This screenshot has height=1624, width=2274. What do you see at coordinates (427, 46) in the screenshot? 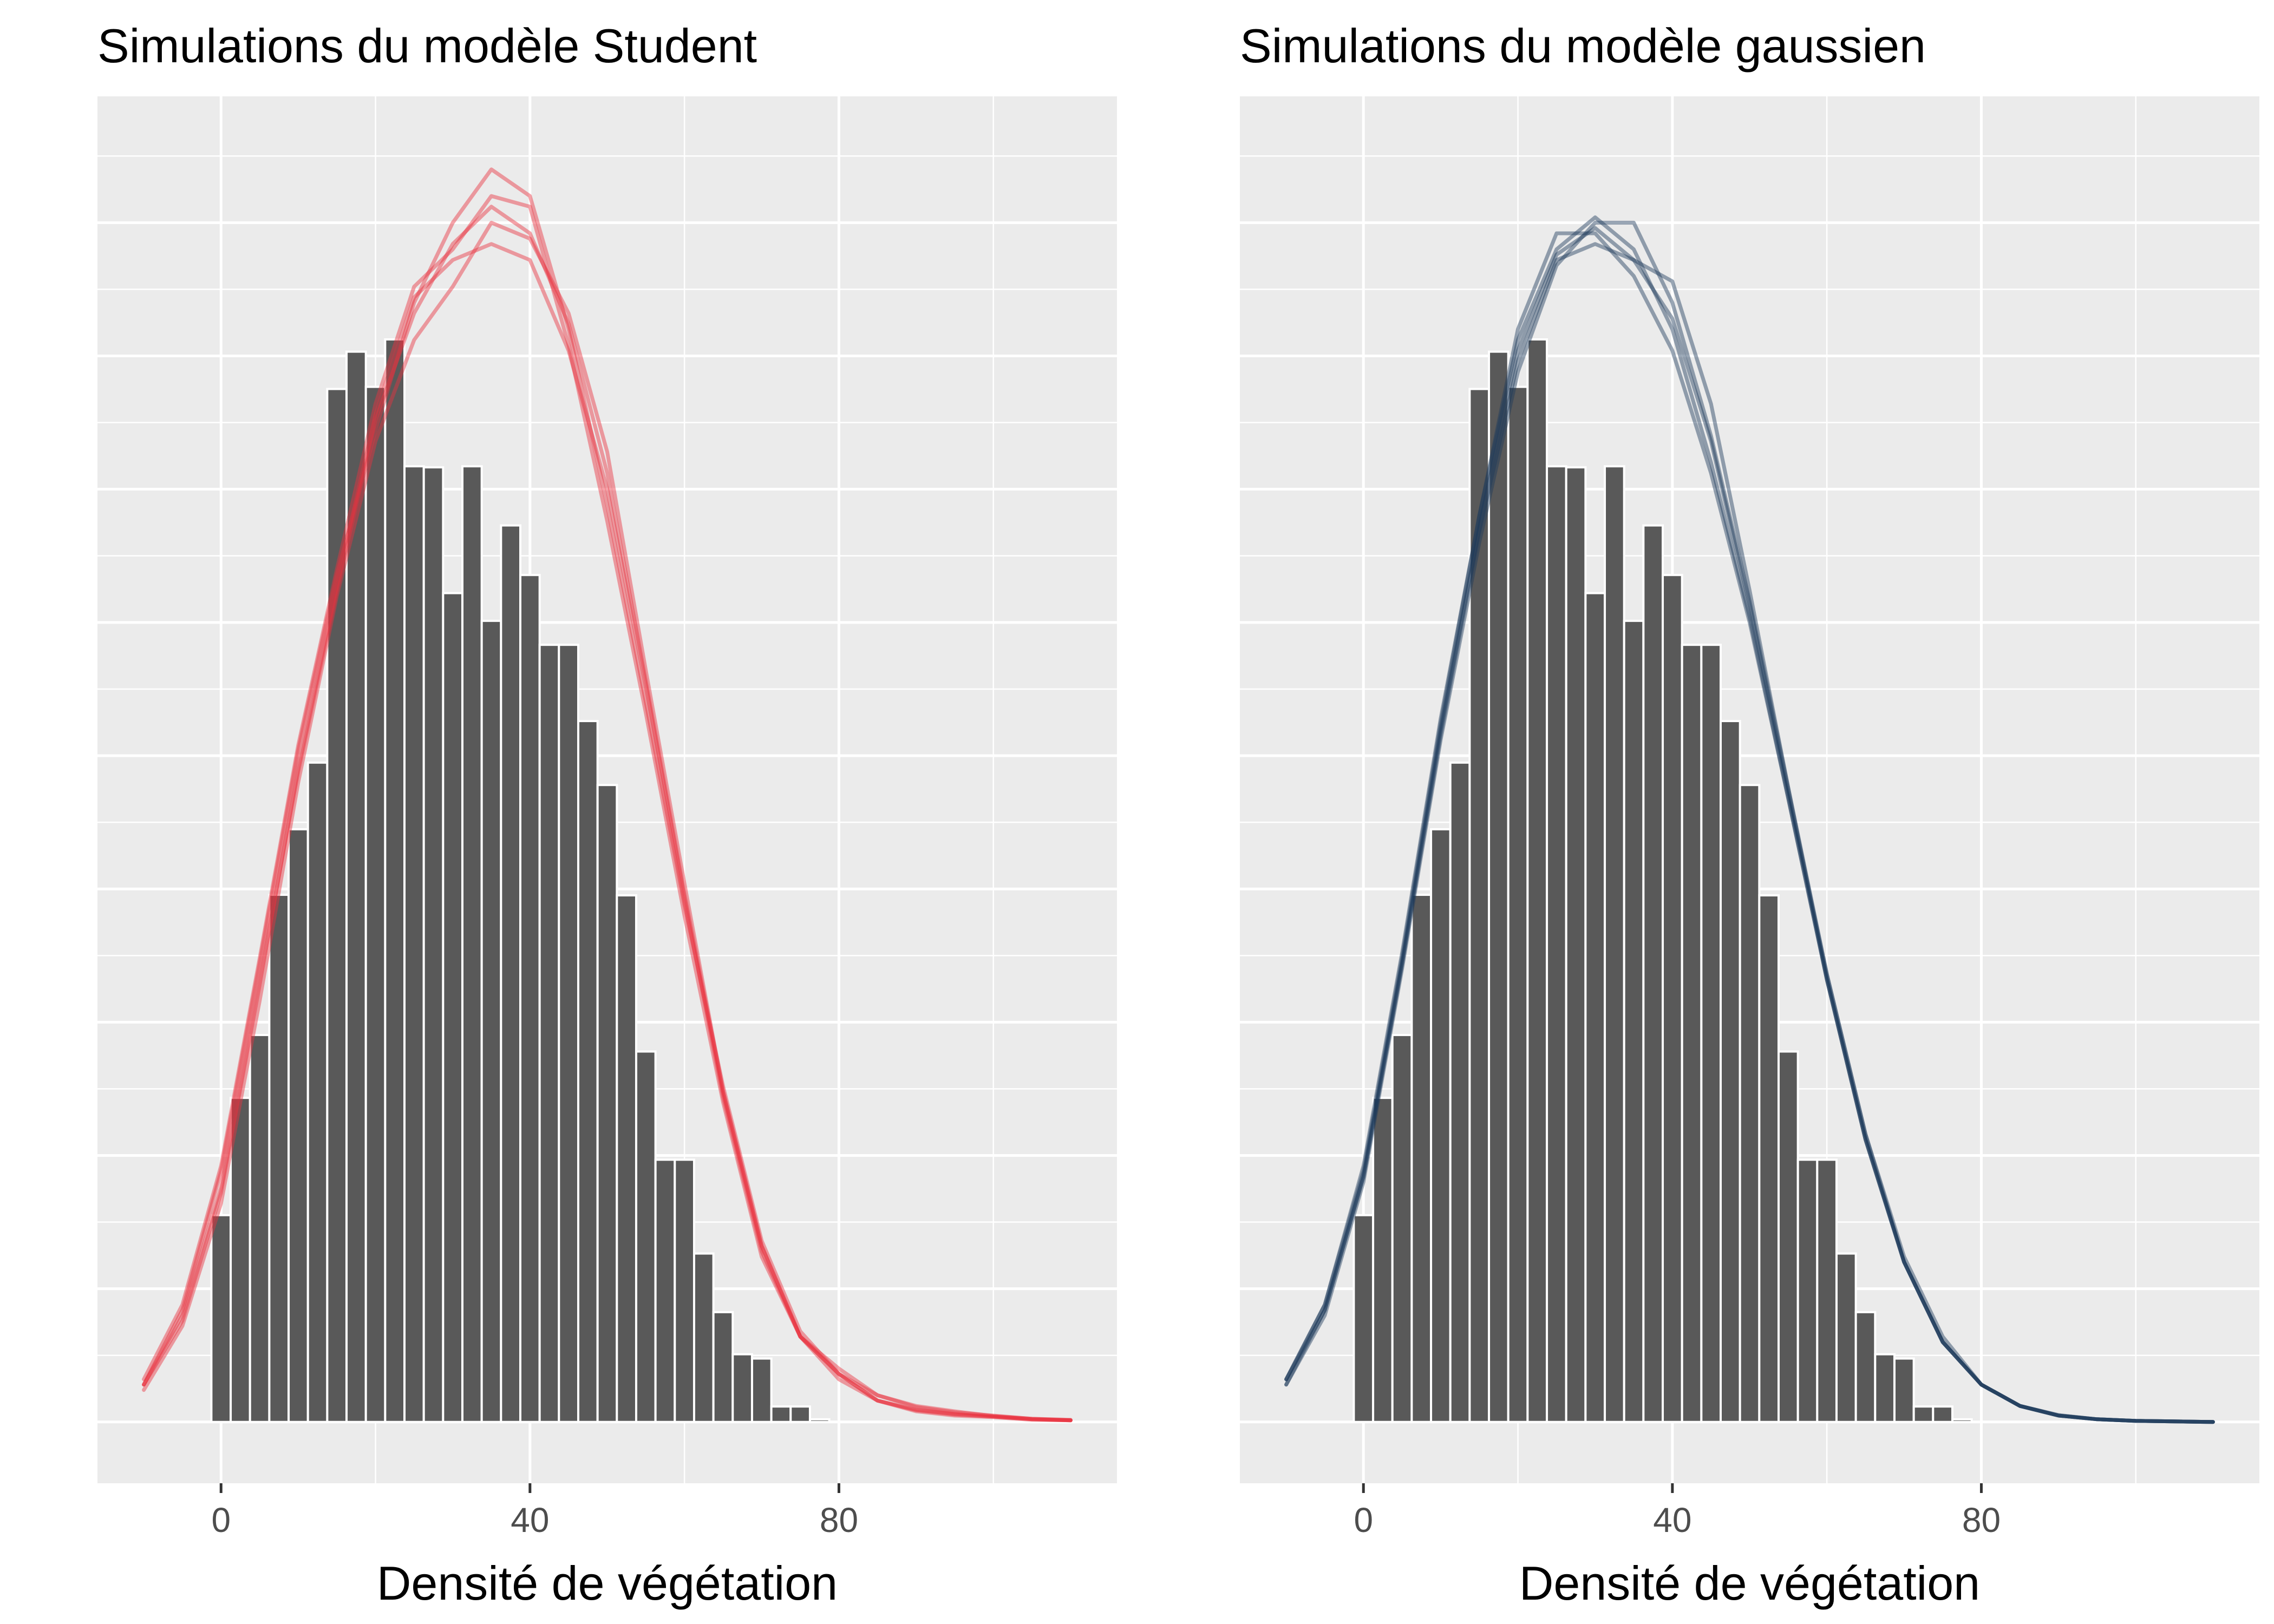
I see `panel-title: Simulations du modèle Student` at bounding box center [427, 46].